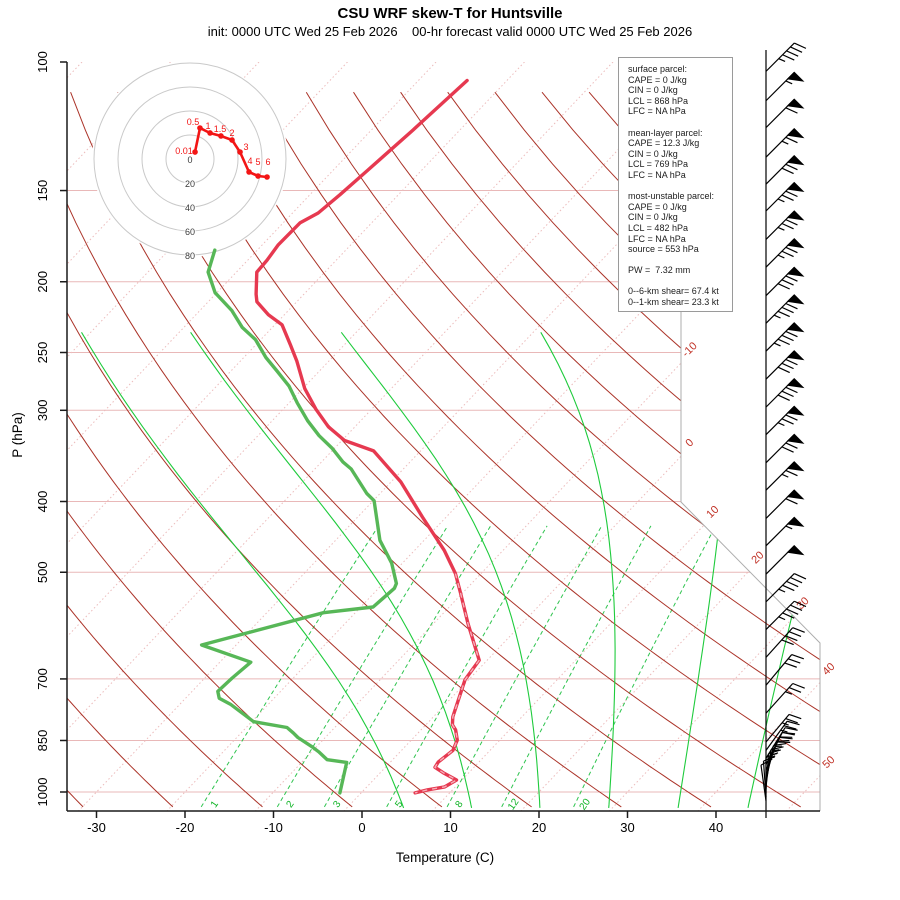  Describe the element at coordinates (193, 122) in the screenshot. I see `hodograph-point-label: 0.5` at that location.